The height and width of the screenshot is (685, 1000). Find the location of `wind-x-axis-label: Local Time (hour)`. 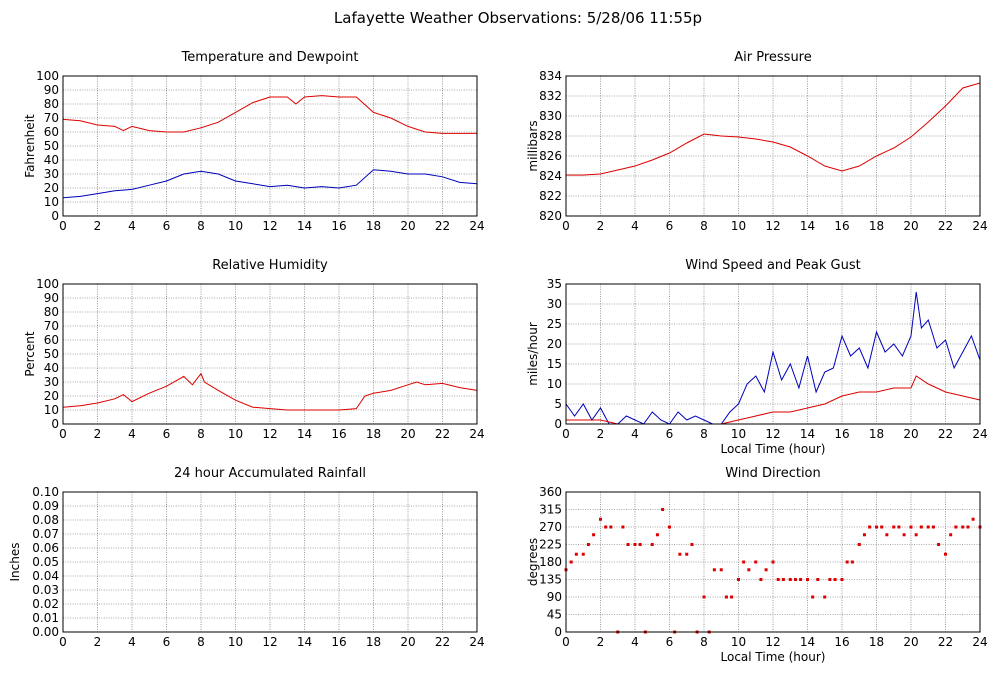

wind-x-axis-label: Local Time (hour) is located at coordinates (773, 449).